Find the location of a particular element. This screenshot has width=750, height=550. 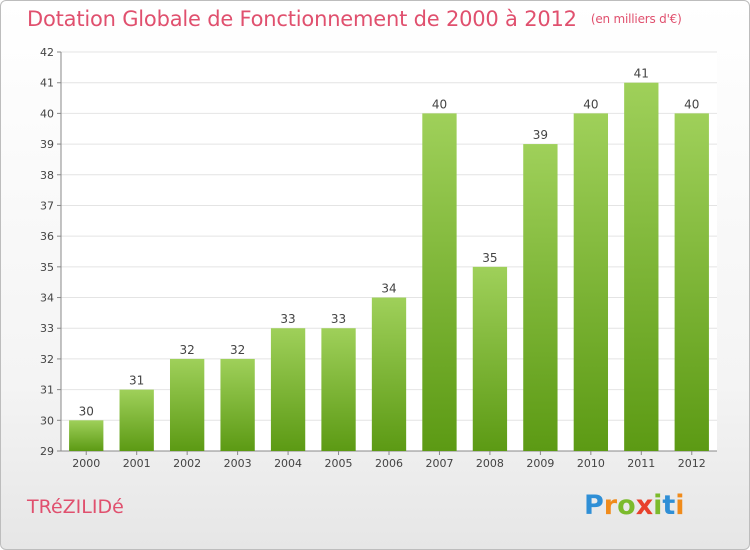

x-tick-label: 2004 is located at coordinates (288, 463).